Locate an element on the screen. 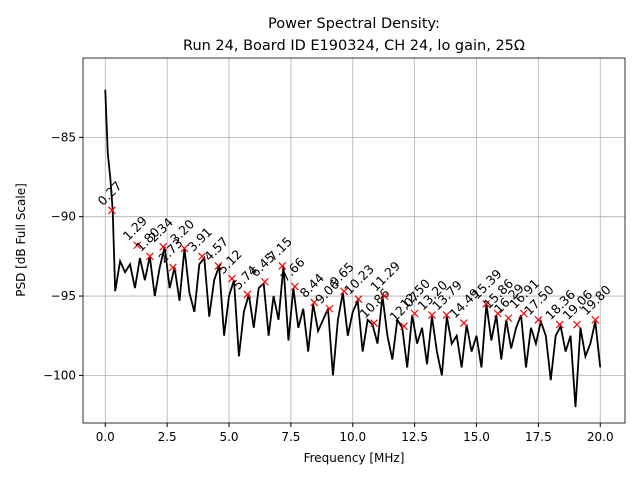 The width and height of the screenshot is (640, 480). y-tick-label: −95 is located at coordinates (63, 296).